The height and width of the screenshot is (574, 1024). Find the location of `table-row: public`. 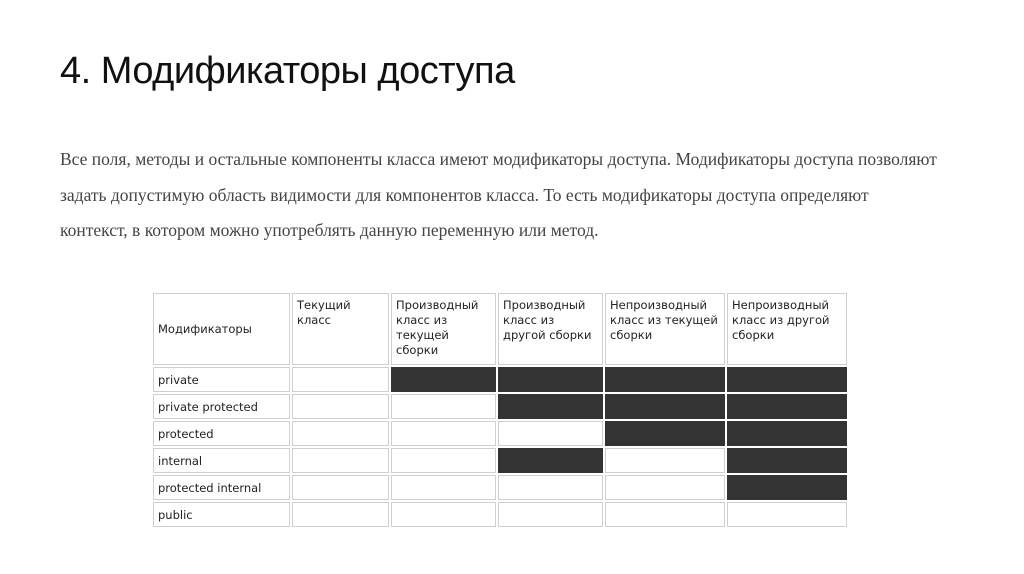

table-row: public is located at coordinates (500, 514).